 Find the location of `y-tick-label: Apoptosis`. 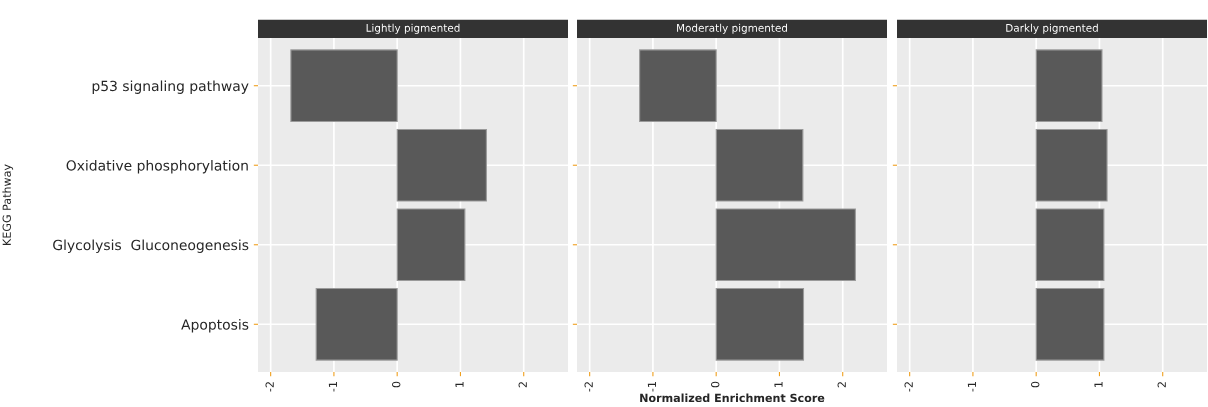

y-tick-label: Apoptosis is located at coordinates (215, 326).